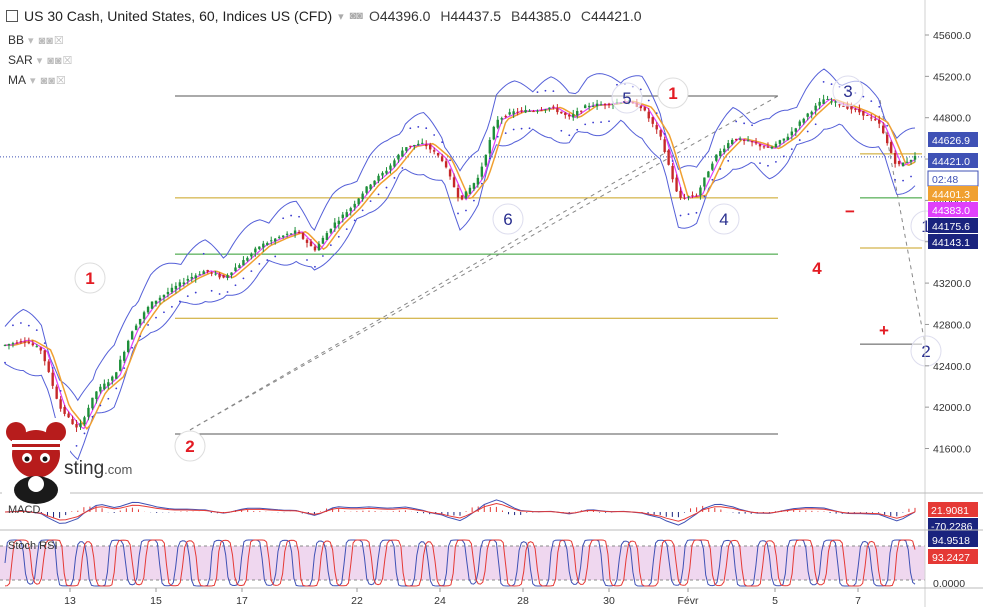  I want to click on stoch-d-line, so click(460, 563).